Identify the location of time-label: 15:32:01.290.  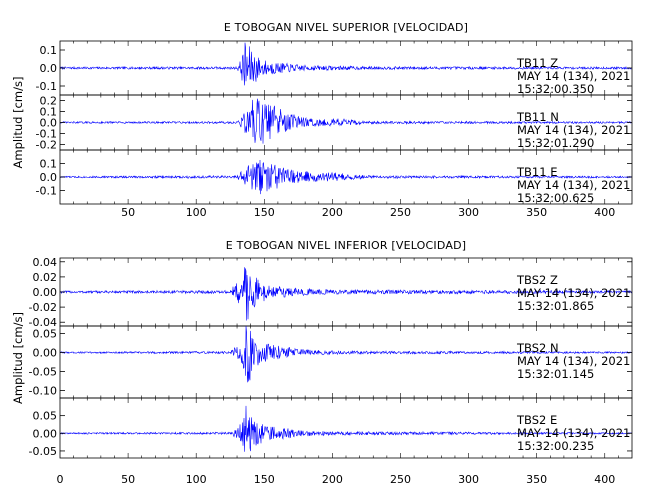
(555, 143).